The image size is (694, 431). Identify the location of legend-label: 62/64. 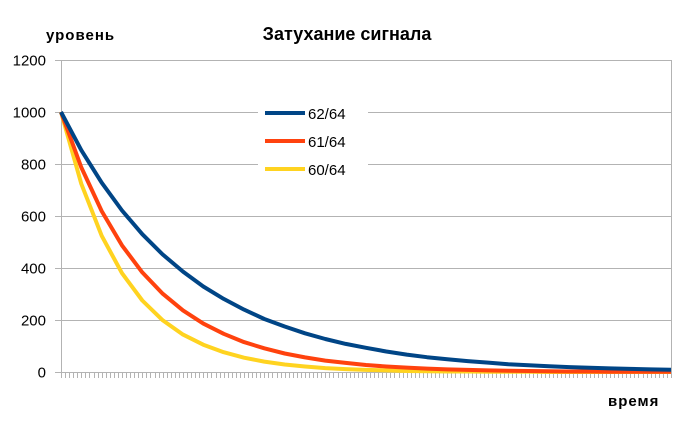
(327, 114).